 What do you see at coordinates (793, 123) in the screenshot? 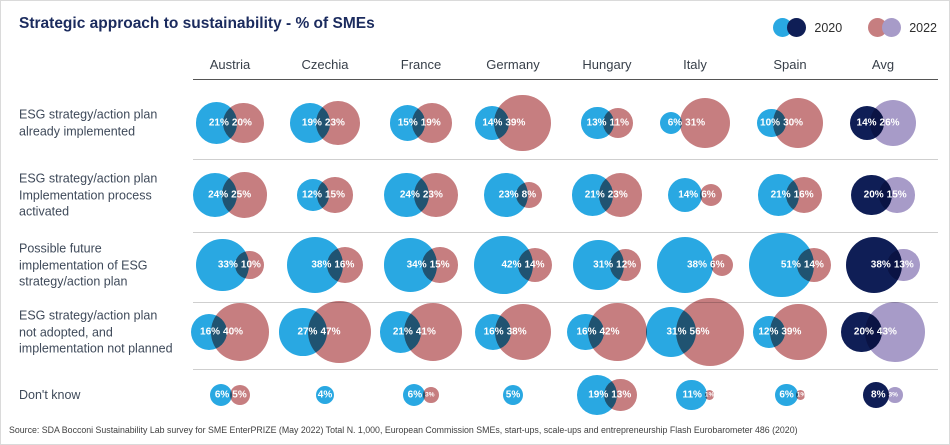
I see `bubble-label-2022: 30%` at bounding box center [793, 123].